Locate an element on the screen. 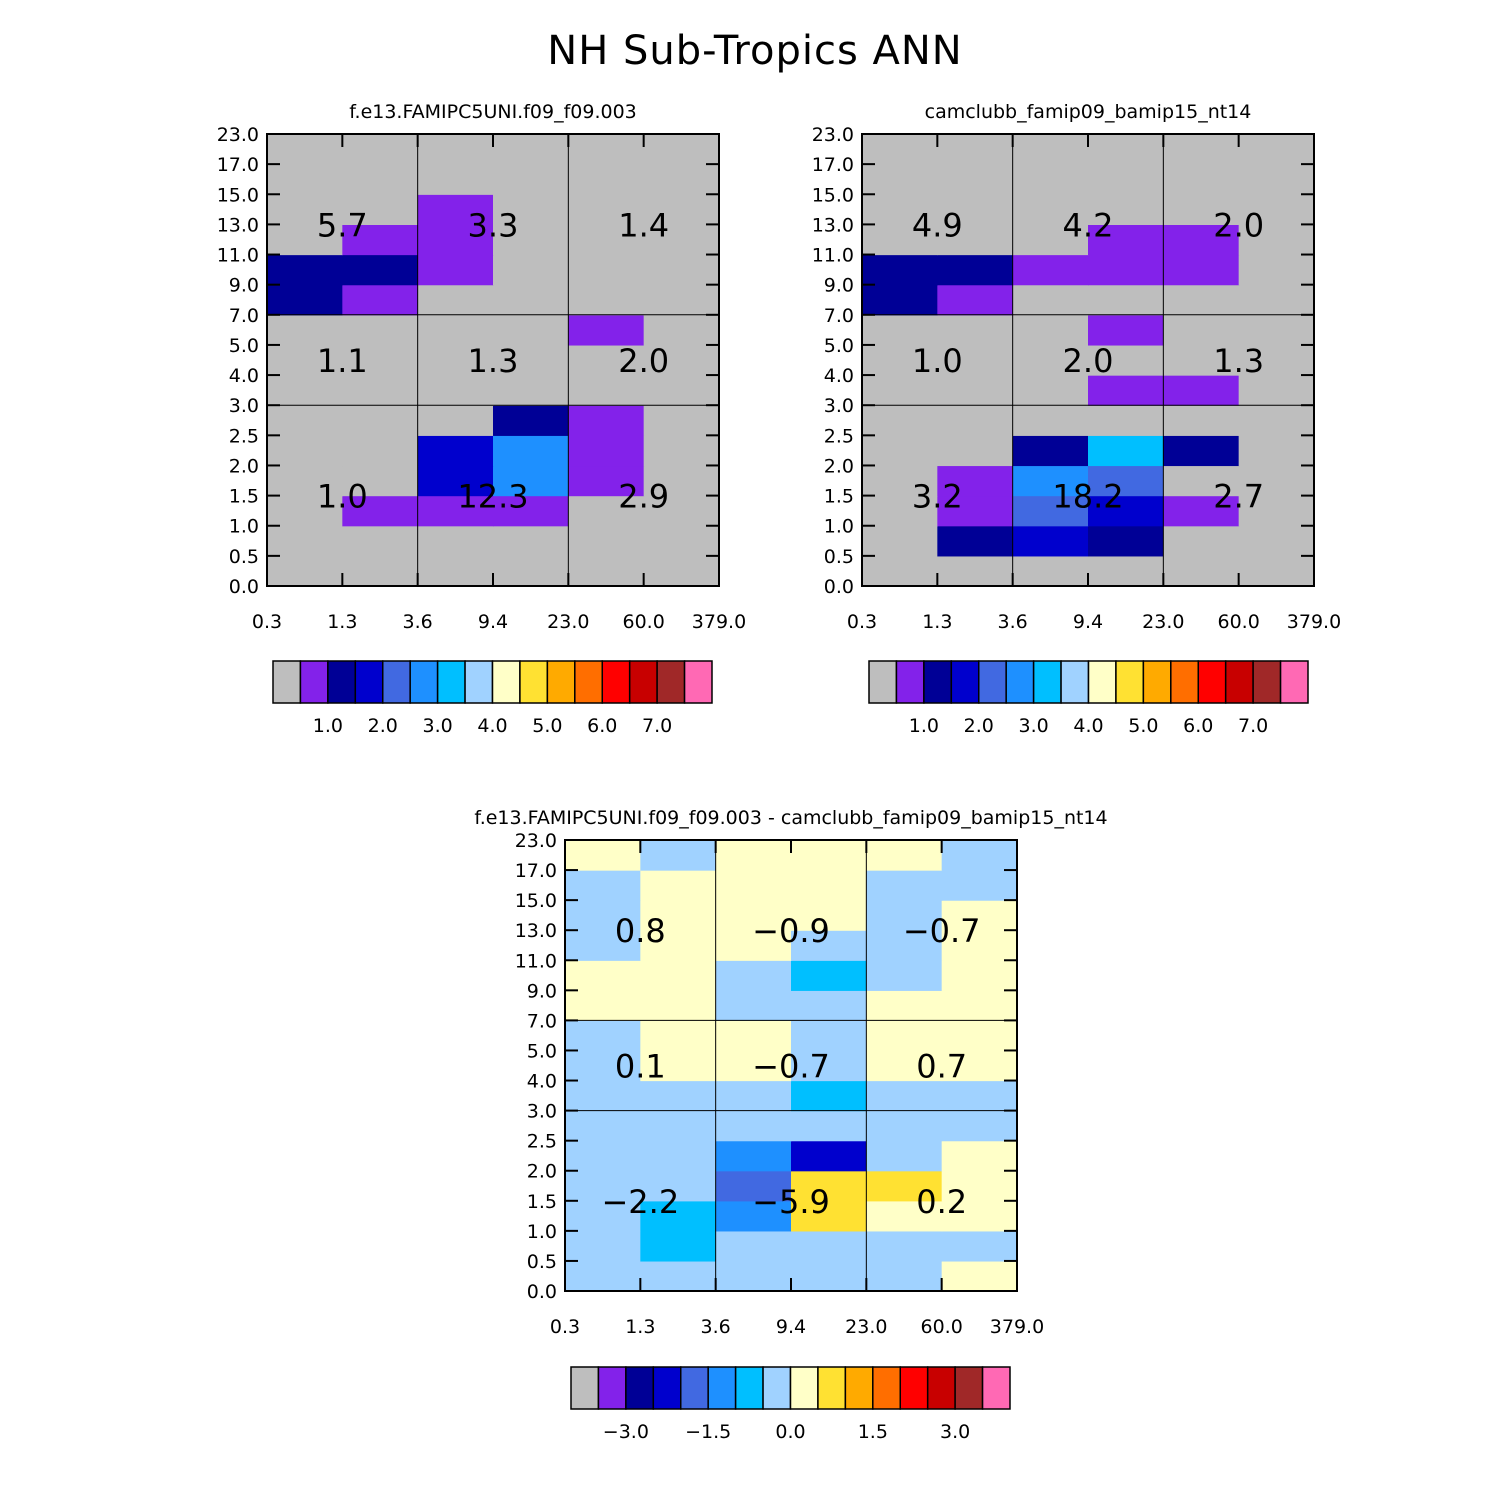 This screenshot has width=1510, height=1510. x-tick-label: 23.0 is located at coordinates (568, 622).